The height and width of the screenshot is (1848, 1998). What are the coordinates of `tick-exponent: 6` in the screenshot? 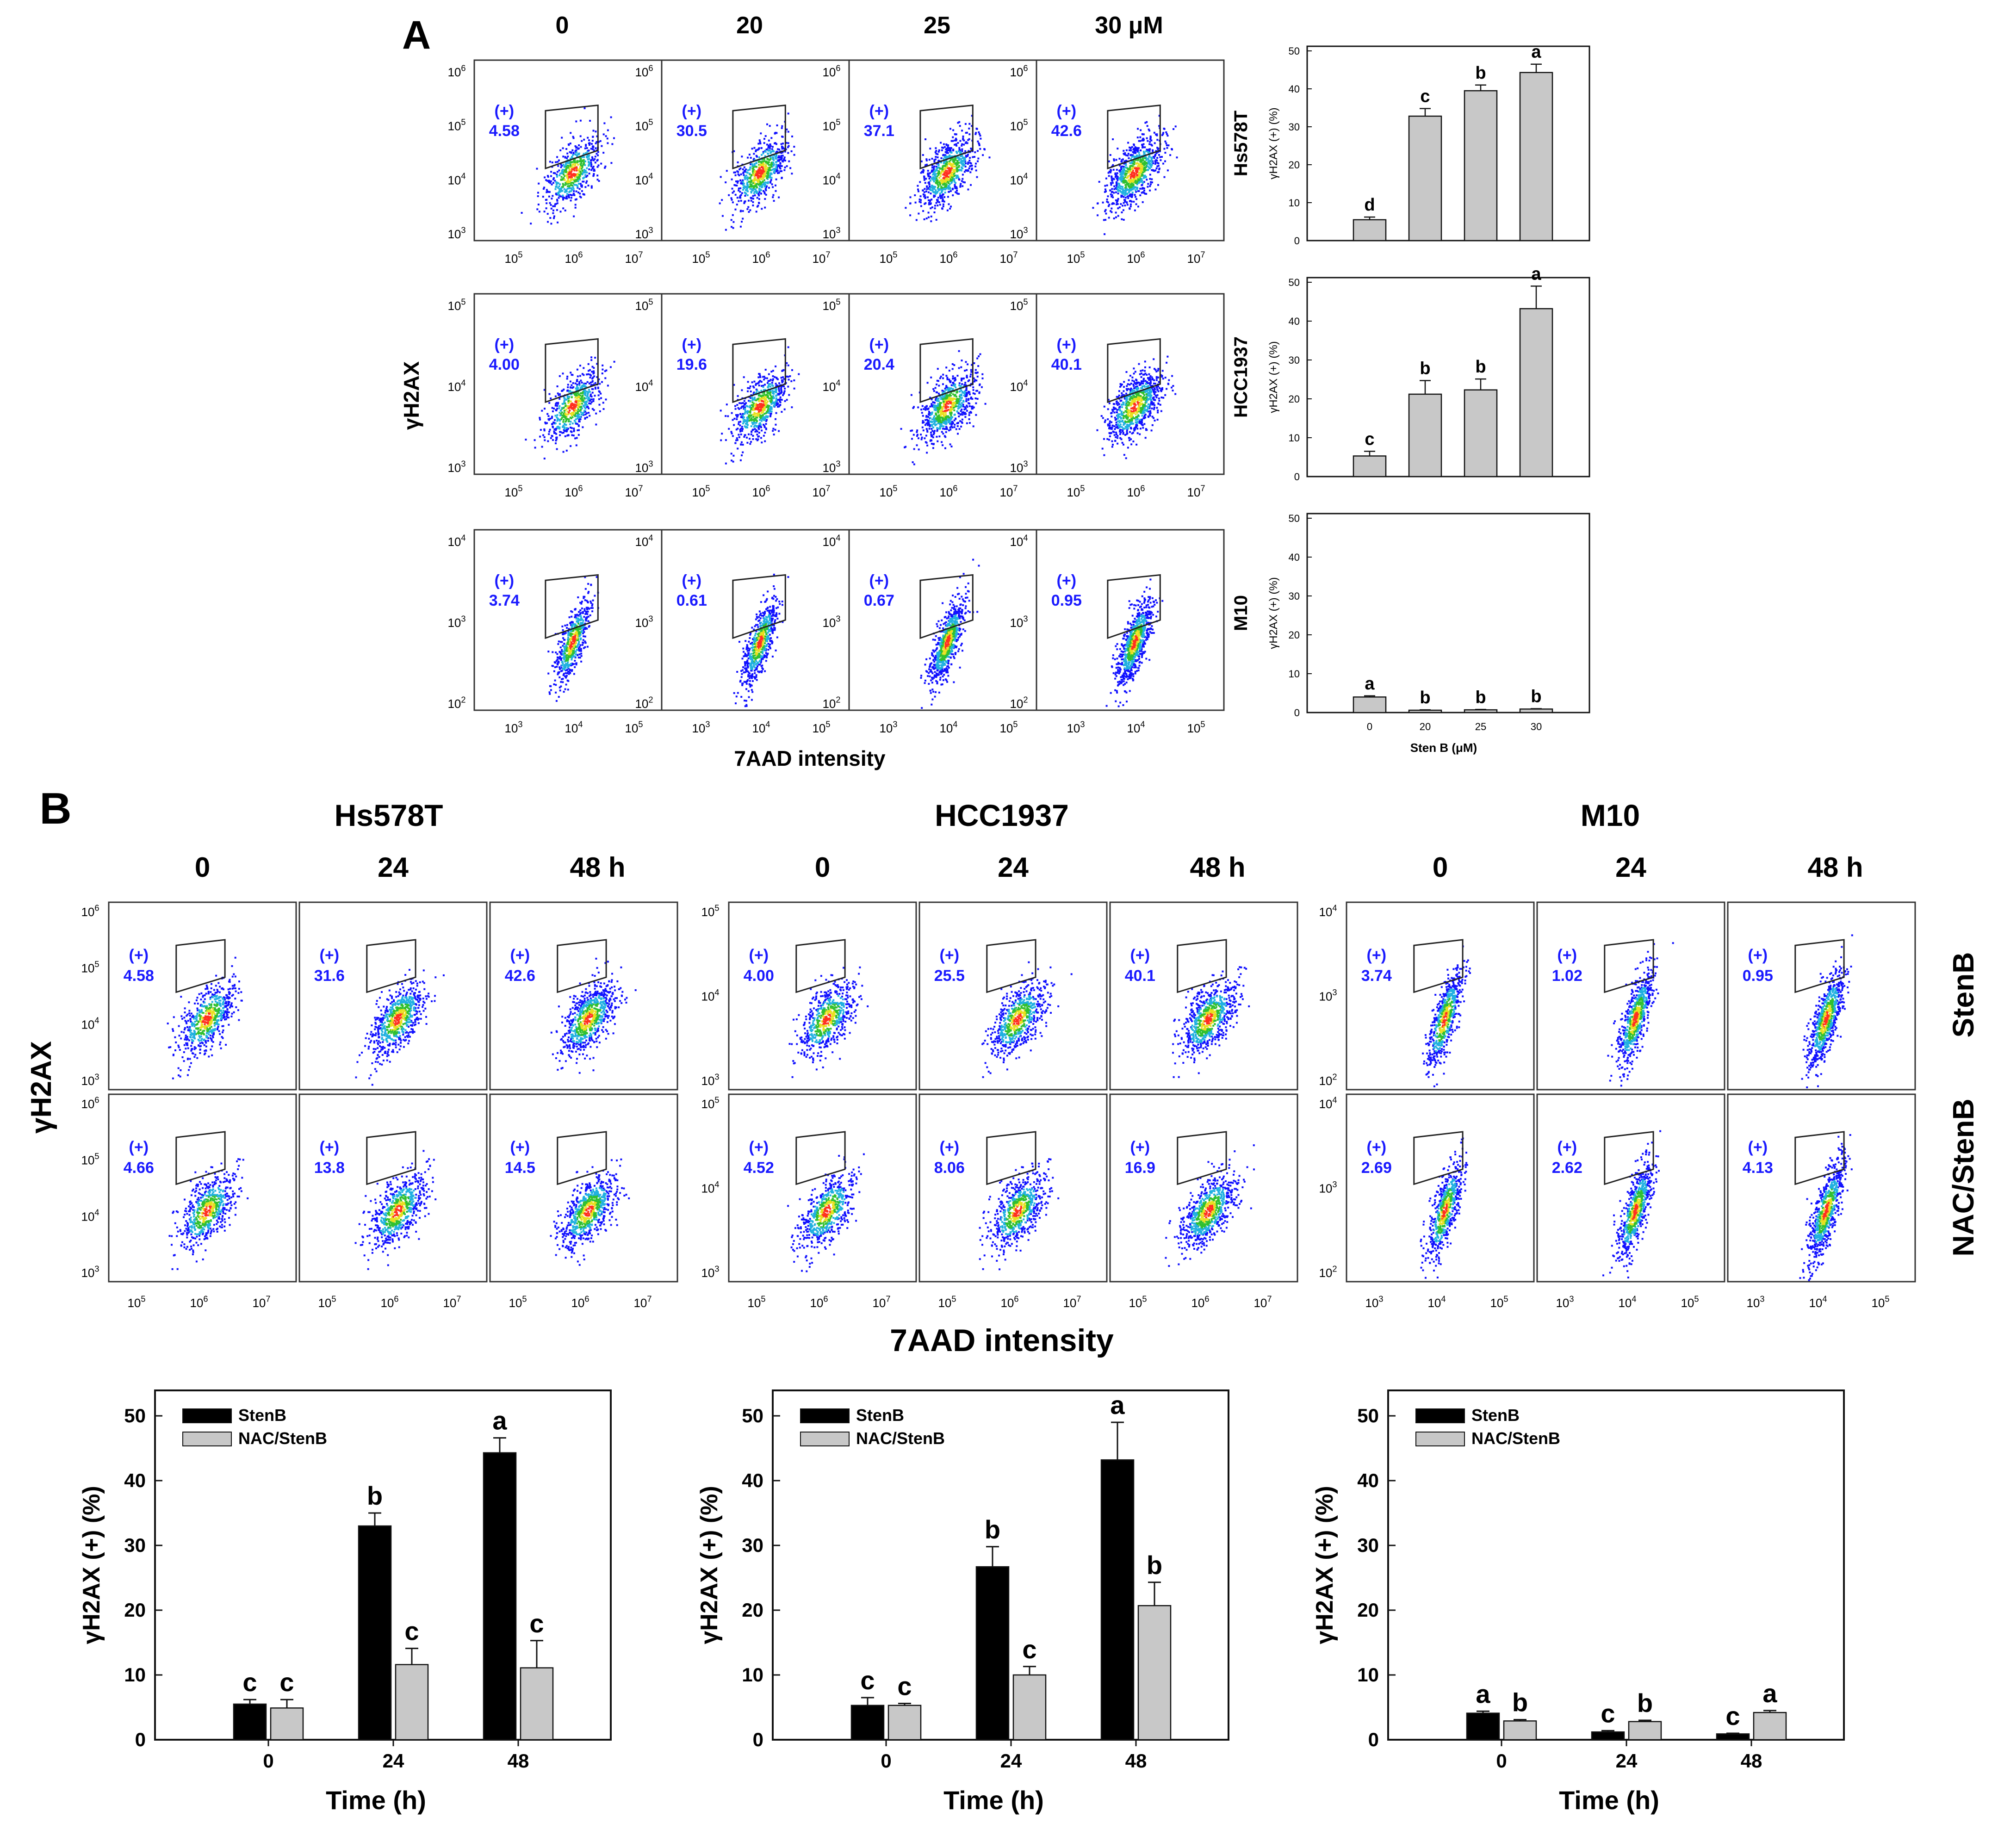 It's located at (1025, 68).